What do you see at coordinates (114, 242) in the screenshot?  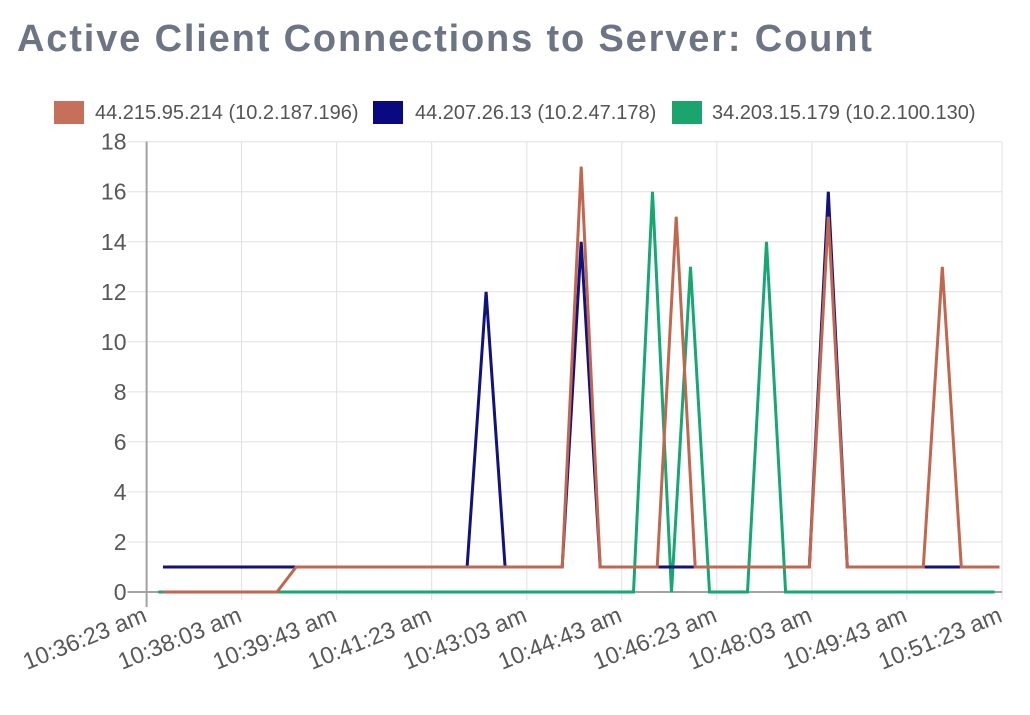 I see `svg-text: 14` at bounding box center [114, 242].